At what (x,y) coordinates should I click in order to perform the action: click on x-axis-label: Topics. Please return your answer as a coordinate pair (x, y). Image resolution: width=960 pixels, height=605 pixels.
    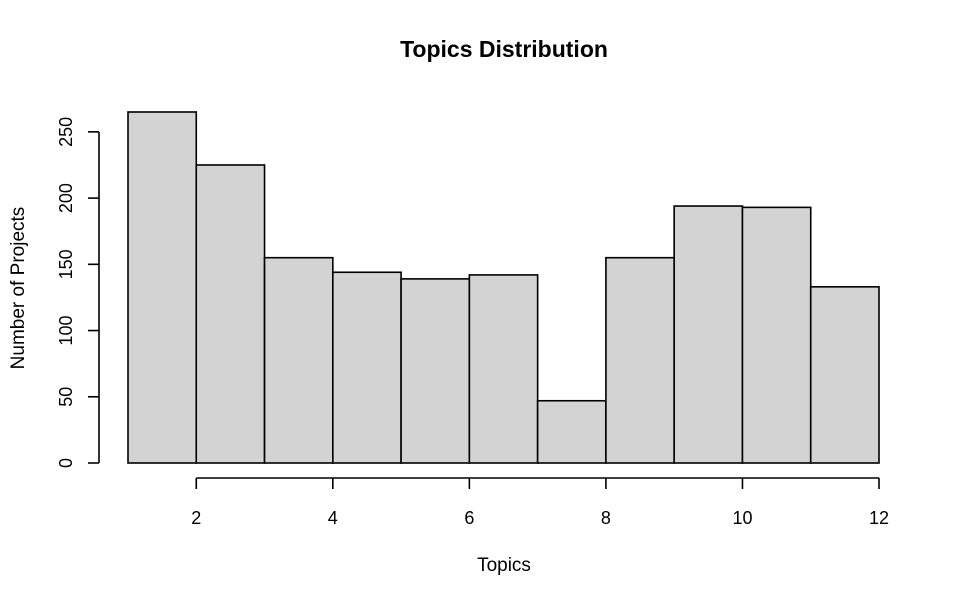
    Looking at the image, I should click on (504, 565).